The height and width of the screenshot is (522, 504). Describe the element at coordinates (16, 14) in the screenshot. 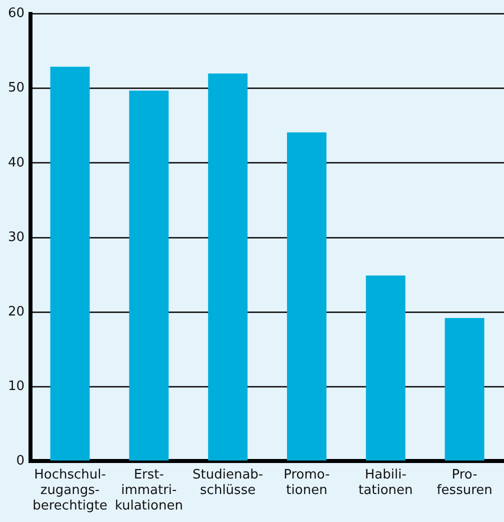

I see `y-tick-label: 60` at that location.